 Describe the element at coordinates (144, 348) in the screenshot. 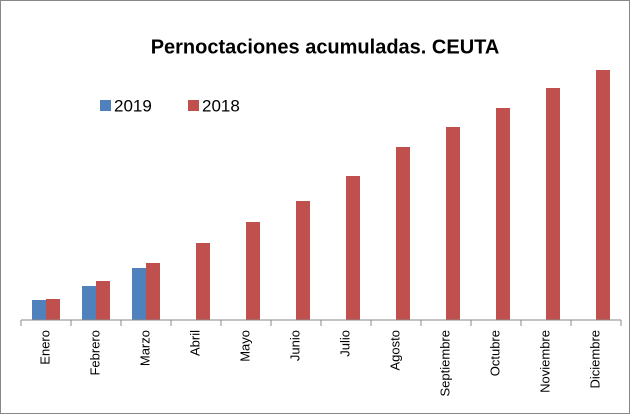

I see `x-tick-label: Marzo` at that location.